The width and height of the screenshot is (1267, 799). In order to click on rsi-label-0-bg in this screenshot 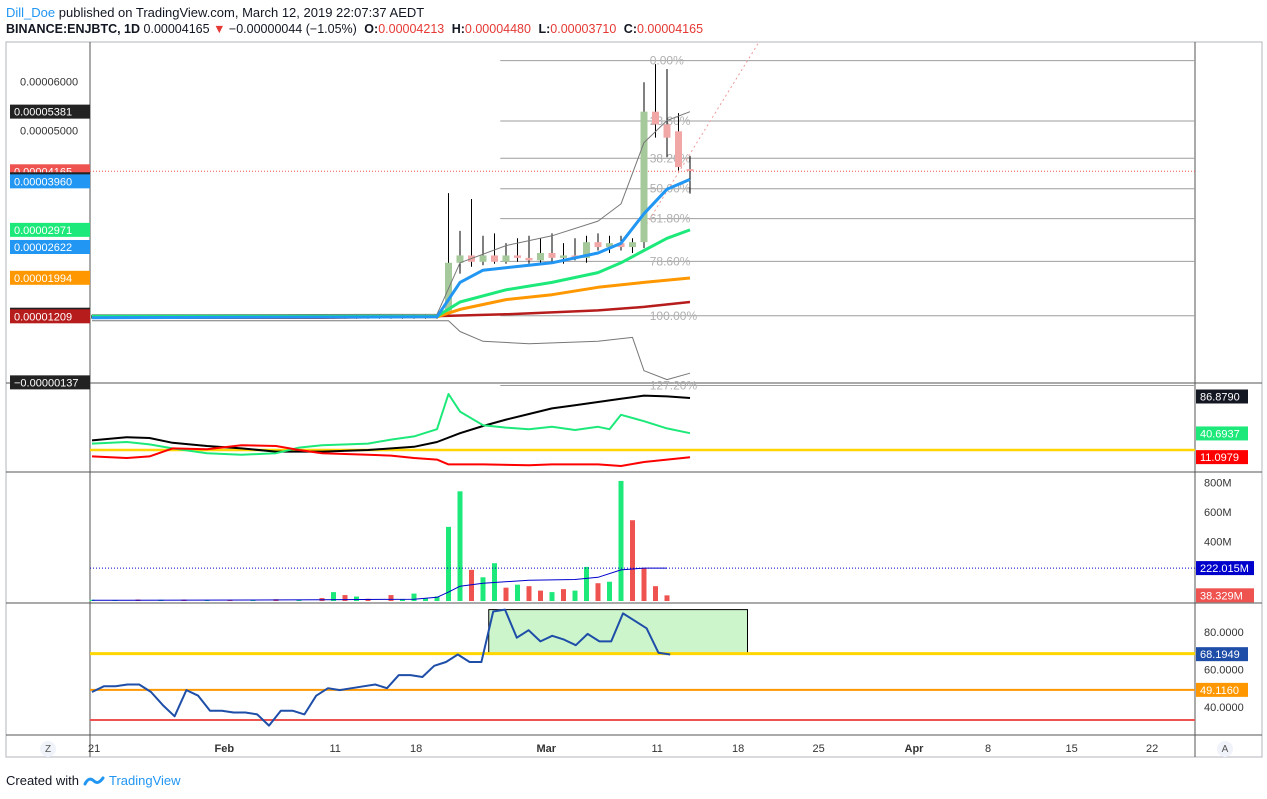, I will do `click(1222, 654)`.